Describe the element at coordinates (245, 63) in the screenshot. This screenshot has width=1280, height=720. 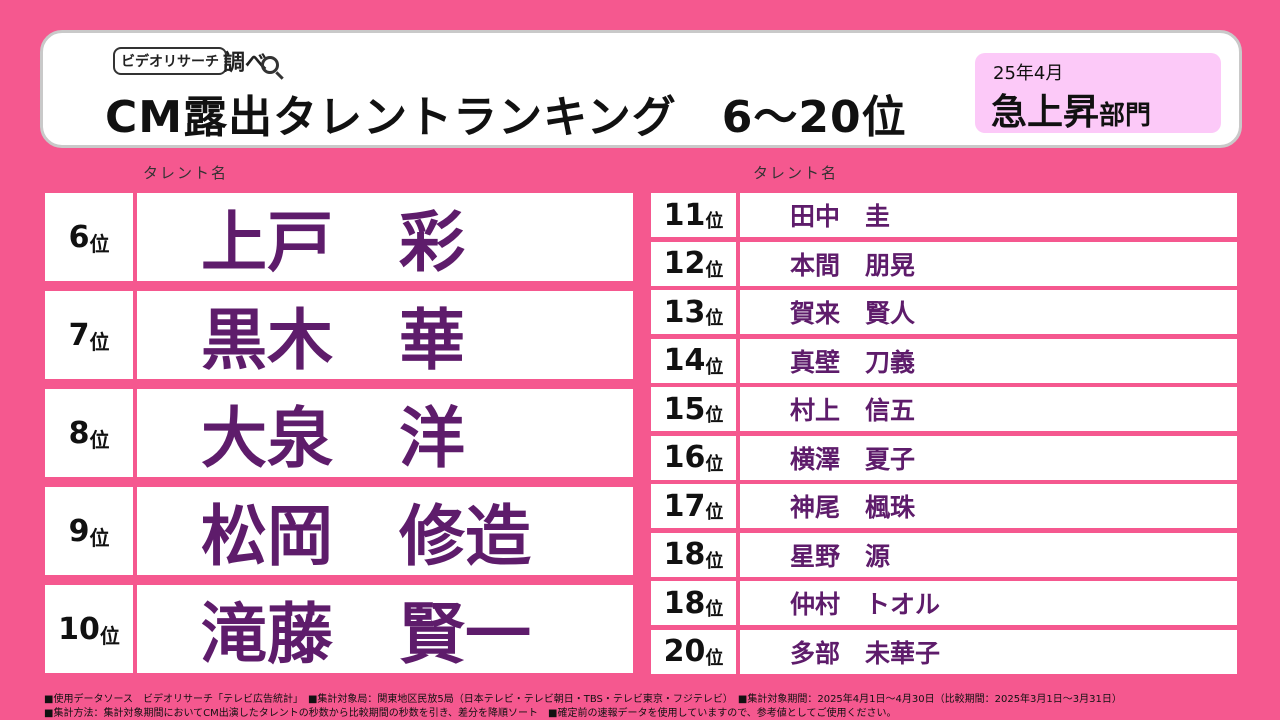
I see `logo-mark: 調べ` at that location.